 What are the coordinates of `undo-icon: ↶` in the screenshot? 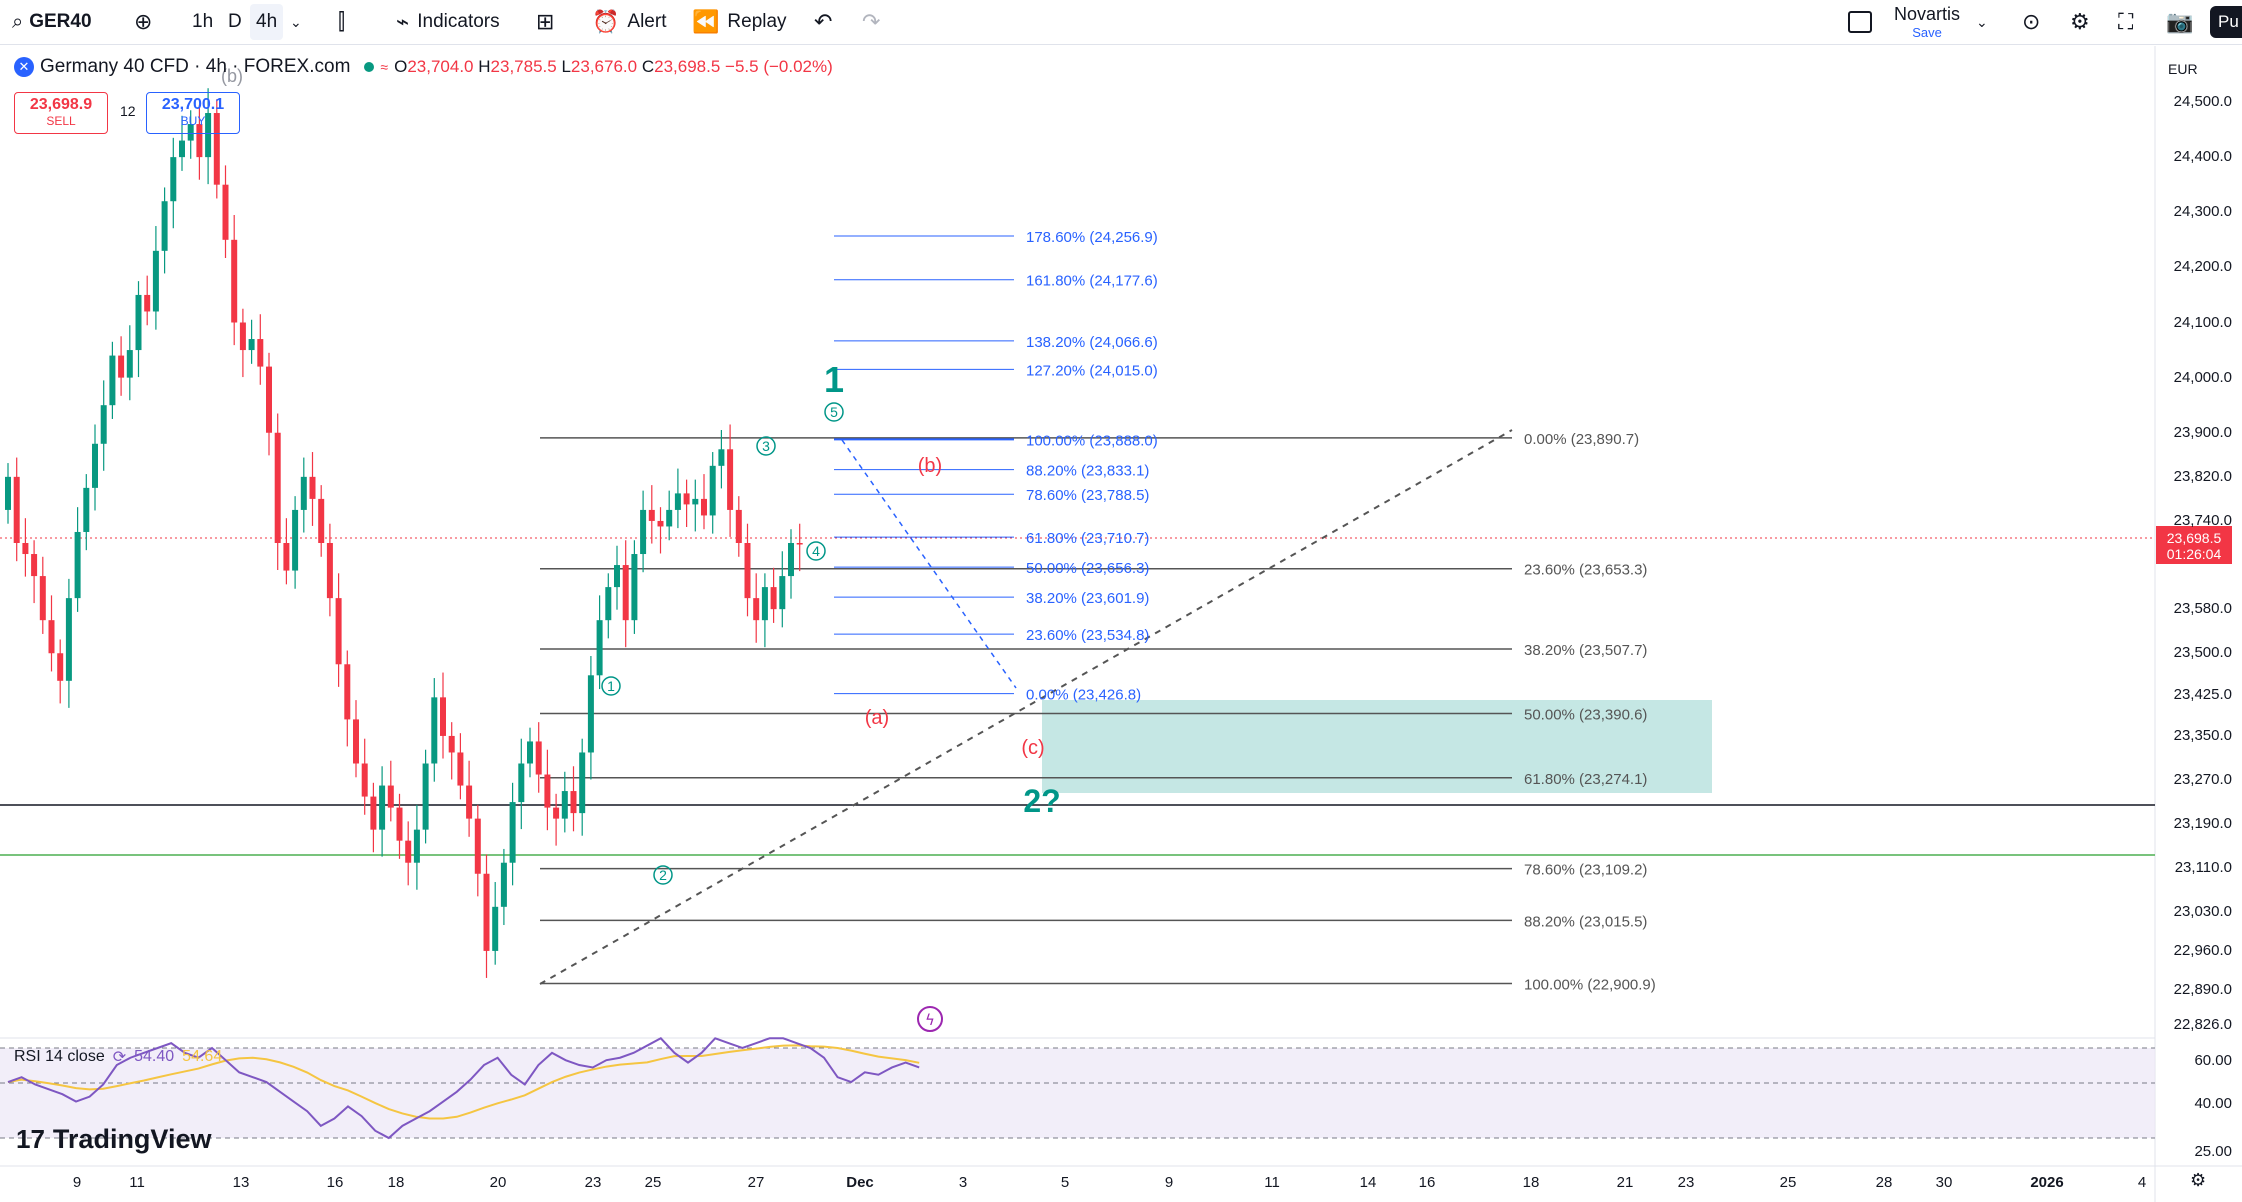 It's located at (823, 21).